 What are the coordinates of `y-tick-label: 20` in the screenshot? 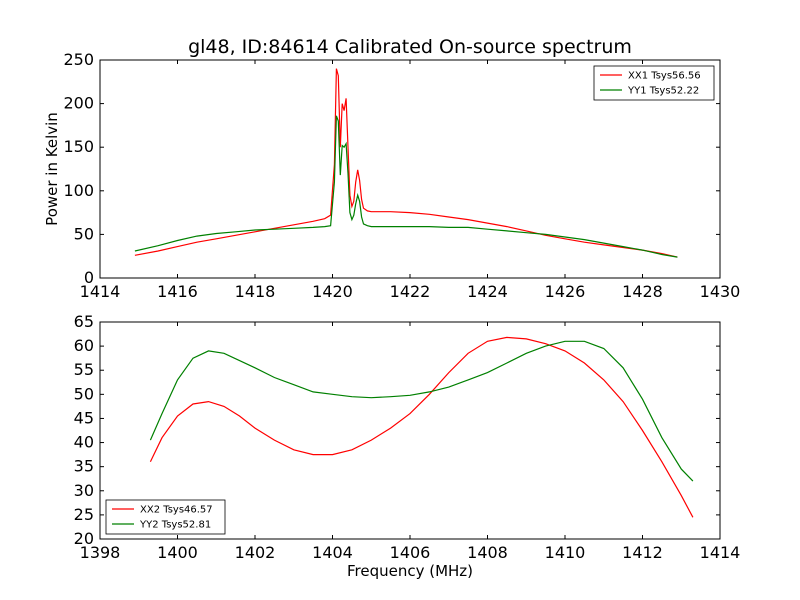 It's located at (84, 538).